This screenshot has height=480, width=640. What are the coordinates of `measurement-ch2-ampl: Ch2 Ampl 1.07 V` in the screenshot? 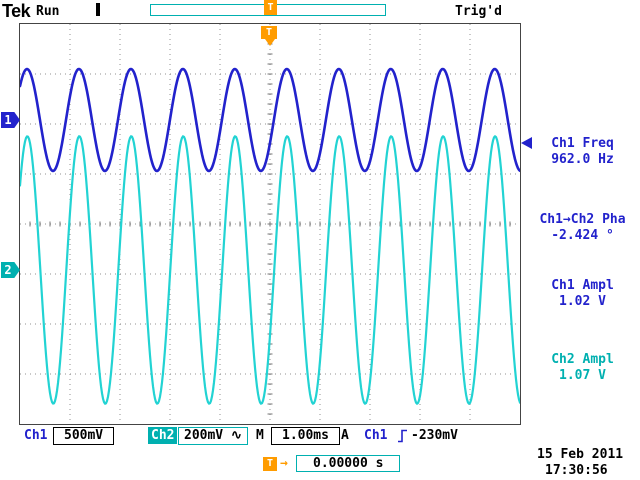 It's located at (582, 368).